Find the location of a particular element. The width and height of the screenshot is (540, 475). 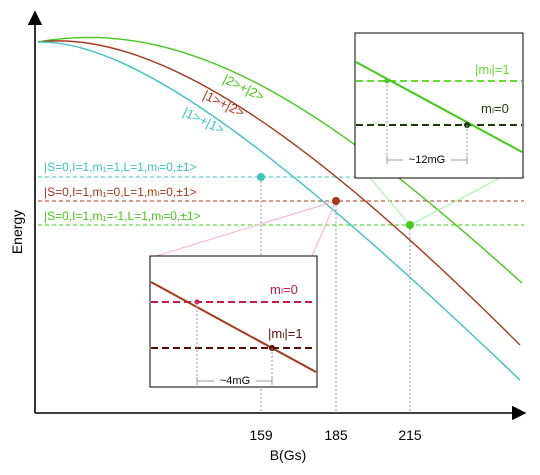

inset-right-lower-label: mₗ=0 is located at coordinates (495, 108).